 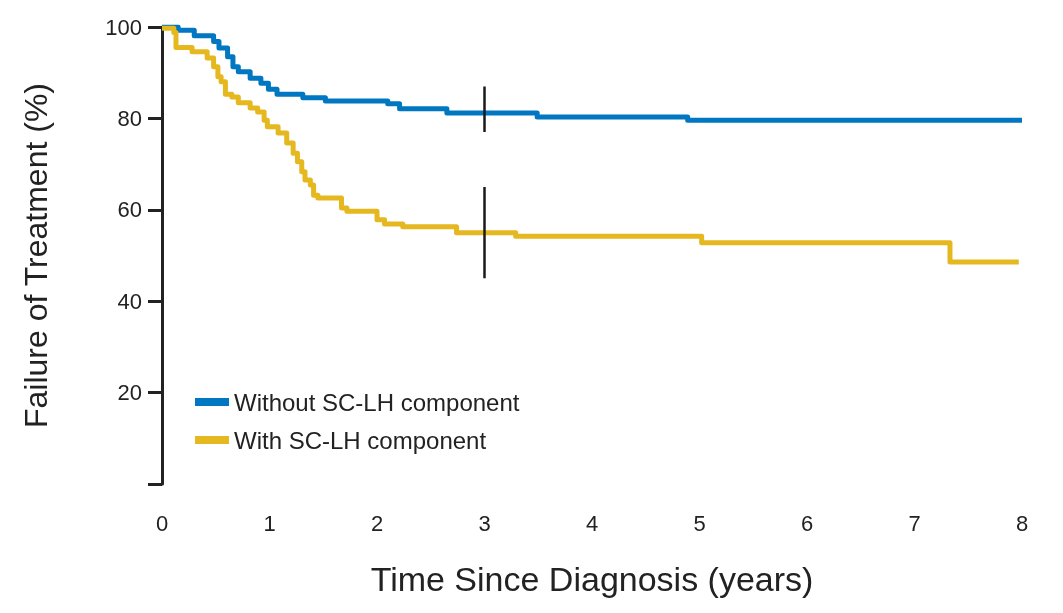 What do you see at coordinates (592, 579) in the screenshot?
I see `x-axis-title: Time Since Diagnosis (years)` at bounding box center [592, 579].